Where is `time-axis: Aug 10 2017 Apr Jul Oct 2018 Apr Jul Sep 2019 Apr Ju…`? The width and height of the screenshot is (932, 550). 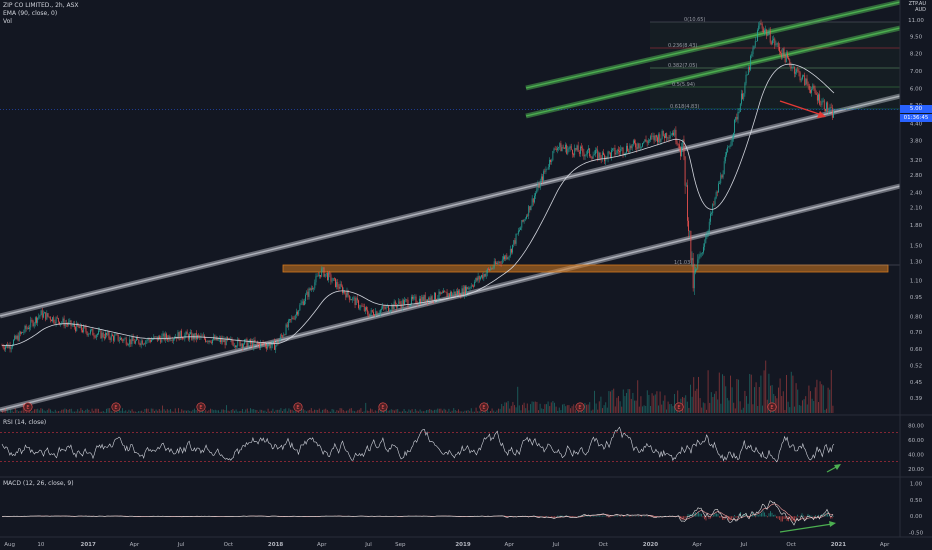 time-axis: Aug 10 2017 Apr Jul Oct 2018 Apr Jul Sep 2019 Apr Ju… is located at coordinates (447, 545).